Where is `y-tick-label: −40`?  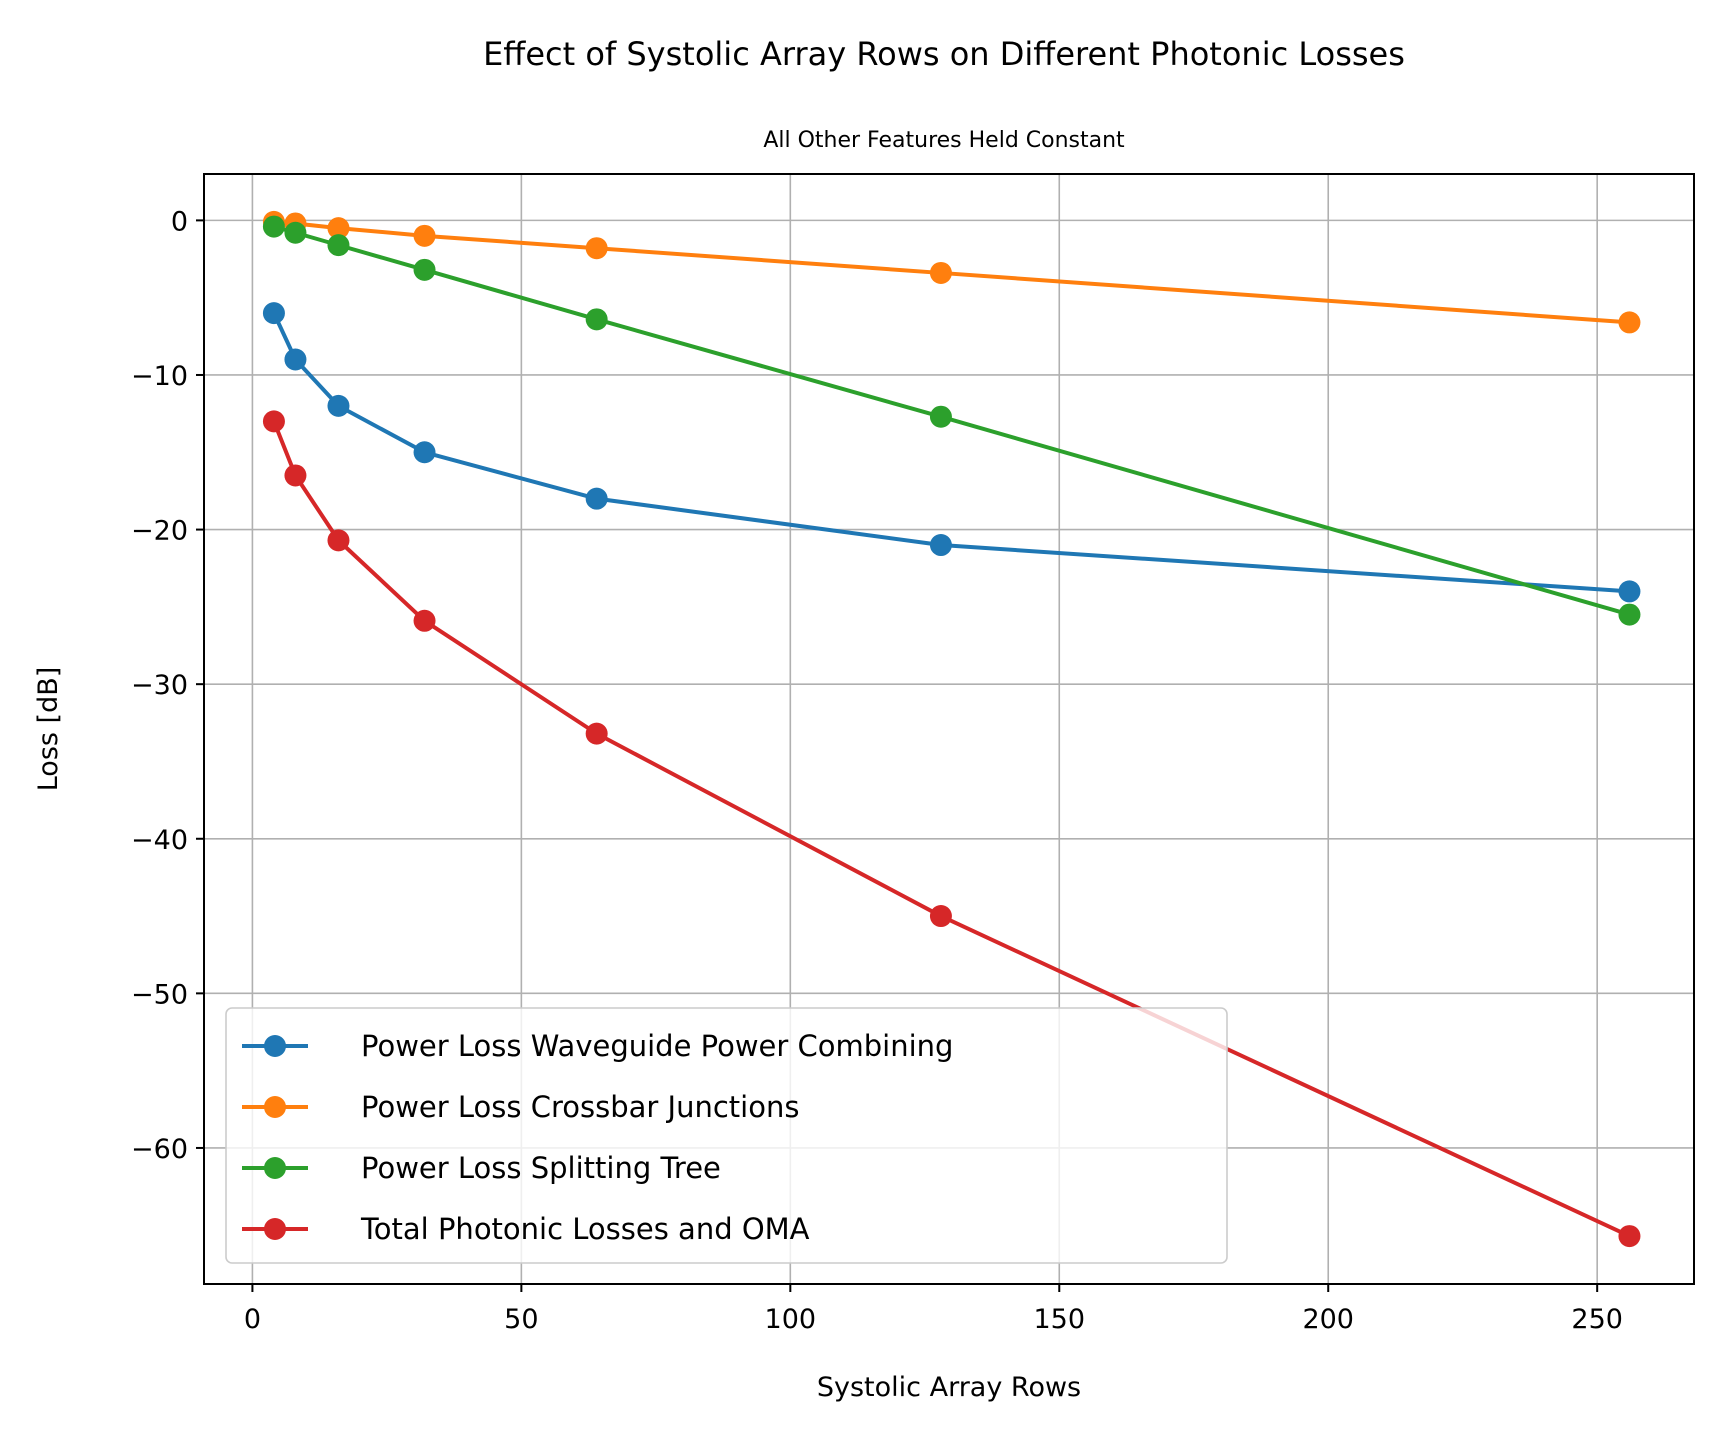 y-tick-label: −40 is located at coordinates (159, 840).